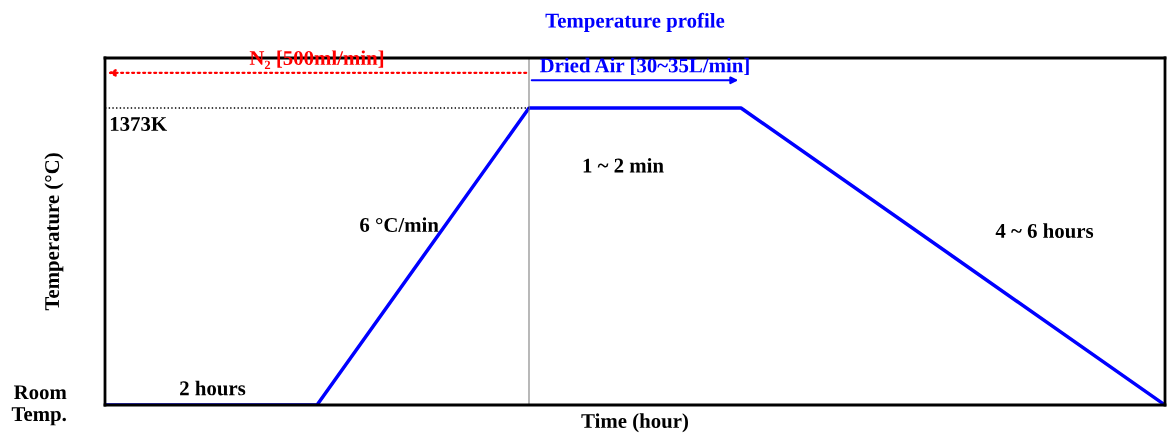 This screenshot has height=446, width=1171. Describe the element at coordinates (54, 232) in the screenshot. I see `y-axis-title: Temperature (°C)` at that location.